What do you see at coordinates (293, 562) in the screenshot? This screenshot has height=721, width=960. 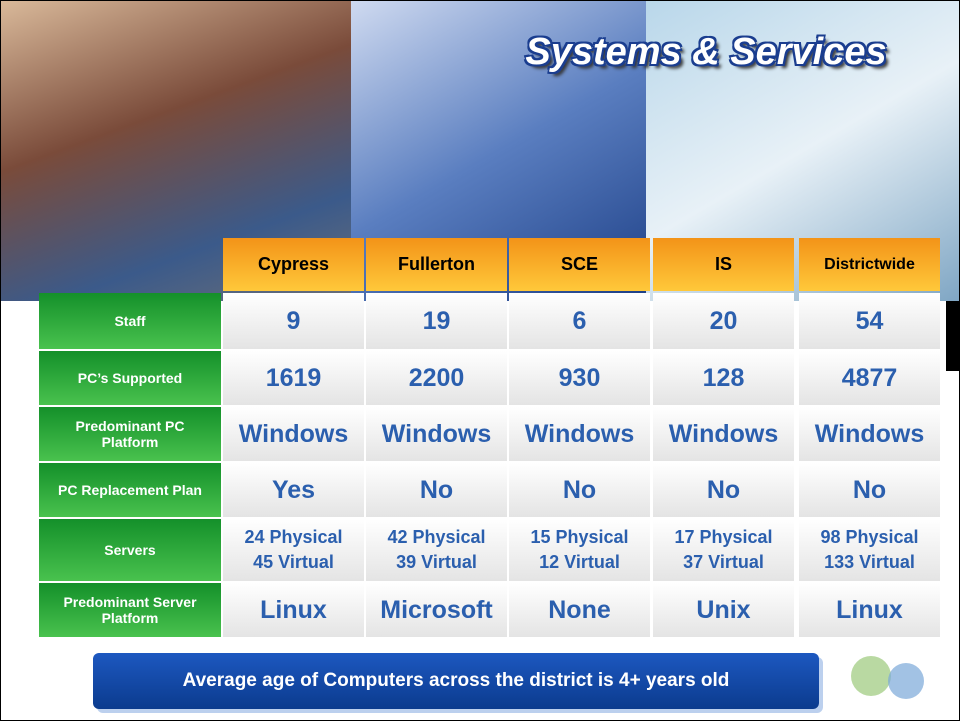 I see `cell-text: 45 Virtual` at bounding box center [293, 562].